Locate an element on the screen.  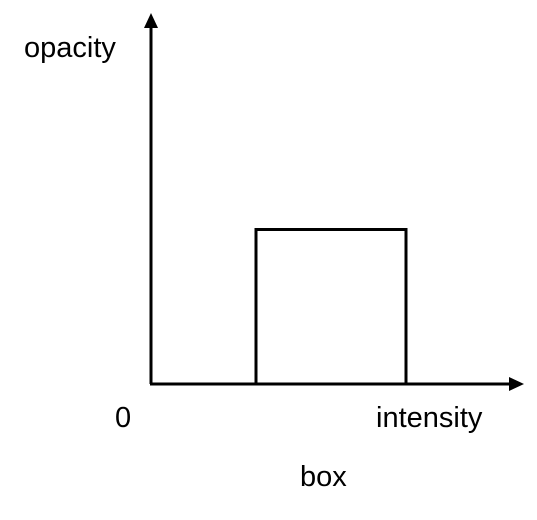
x-axis-label: intensity is located at coordinates (429, 418).